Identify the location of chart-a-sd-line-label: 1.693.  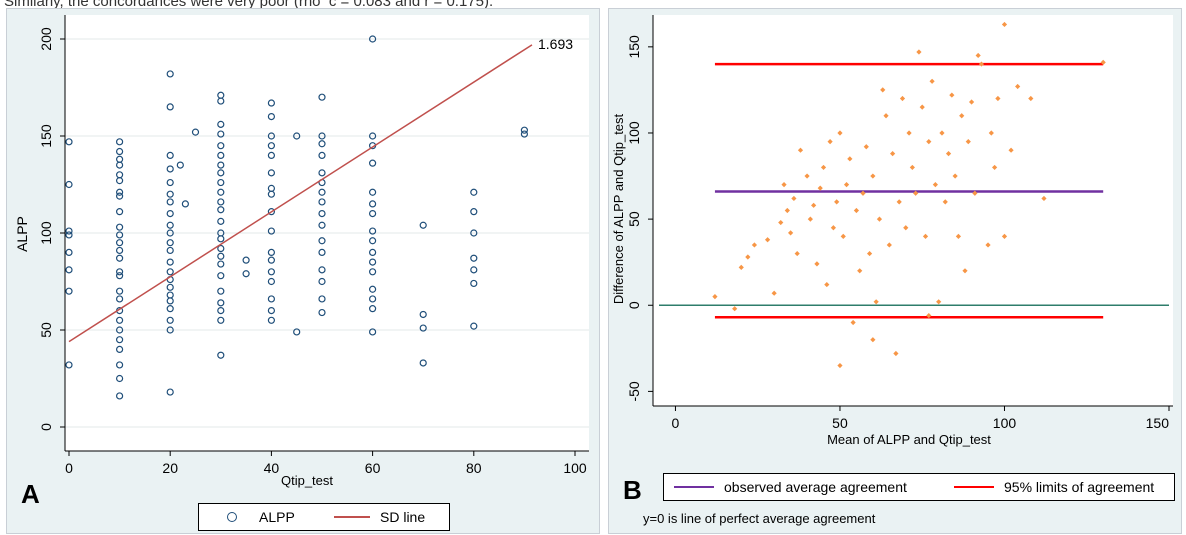
(555, 44).